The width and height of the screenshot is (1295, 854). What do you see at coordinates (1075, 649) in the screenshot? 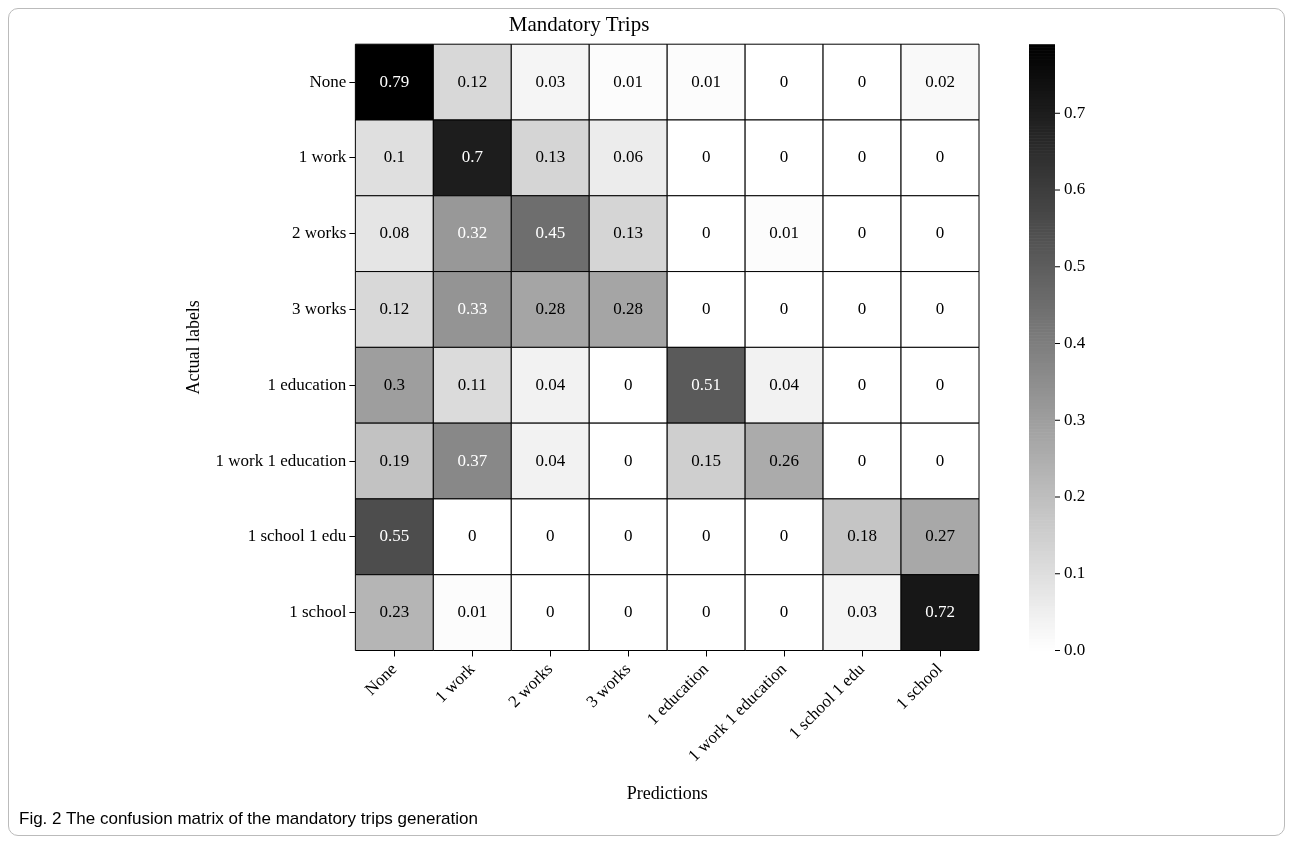
I see `color-bar-label: 0.0` at bounding box center [1075, 649].